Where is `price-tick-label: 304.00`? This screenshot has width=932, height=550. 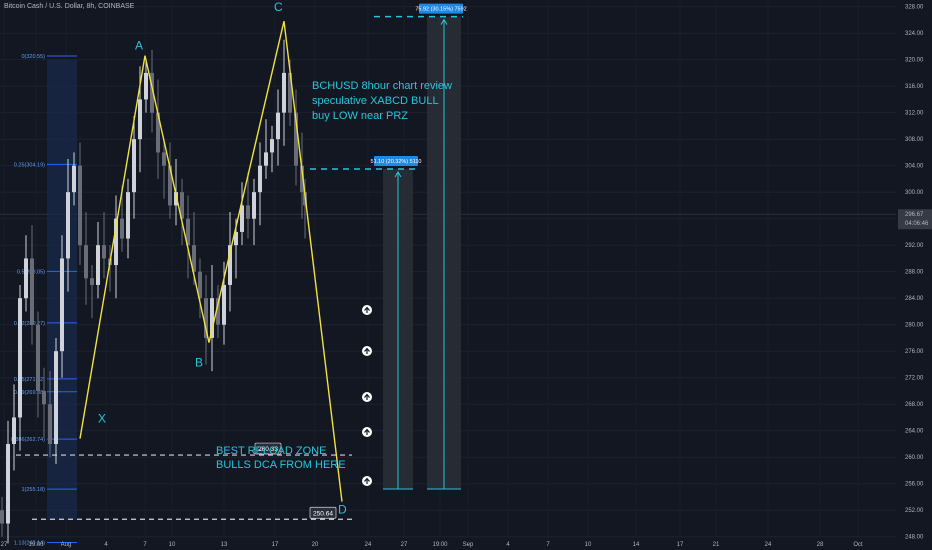 price-tick-label: 304.00 is located at coordinates (914, 167).